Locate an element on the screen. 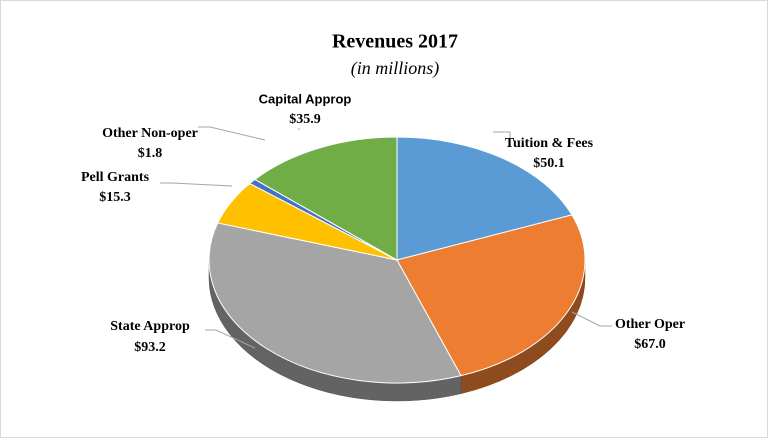 This screenshot has height=439, width=769. data-label-name: Pell Grants is located at coordinates (115, 177).